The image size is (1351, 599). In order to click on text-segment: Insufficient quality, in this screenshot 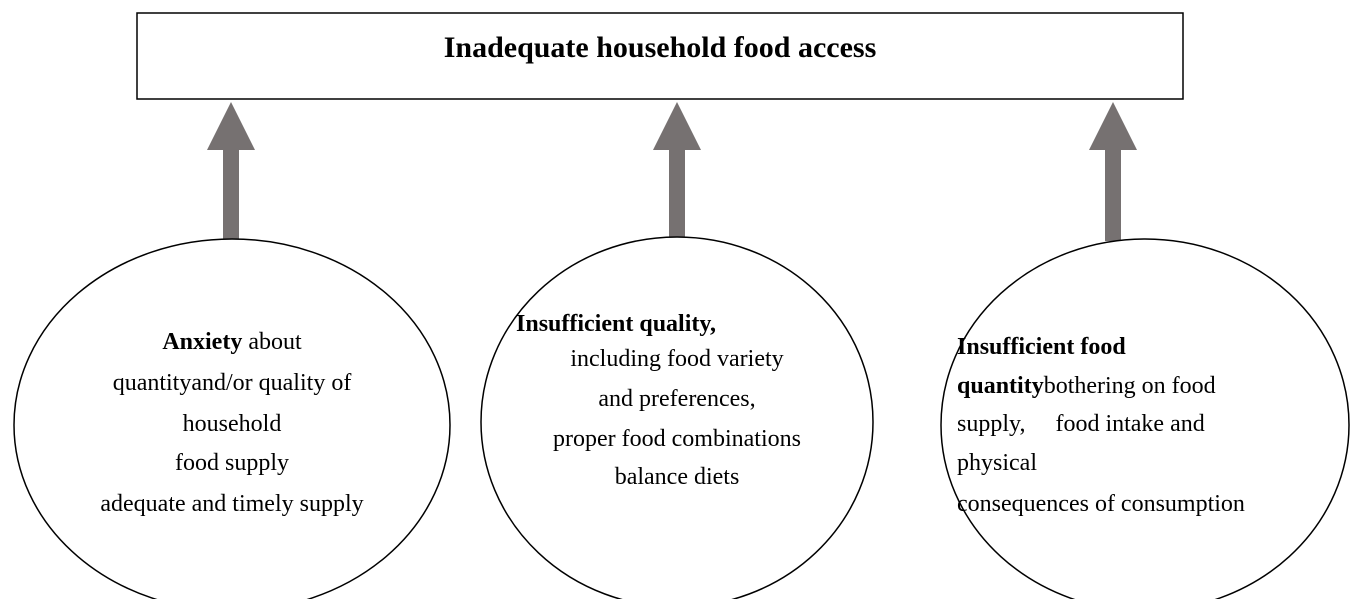, I will do `click(616, 324)`.